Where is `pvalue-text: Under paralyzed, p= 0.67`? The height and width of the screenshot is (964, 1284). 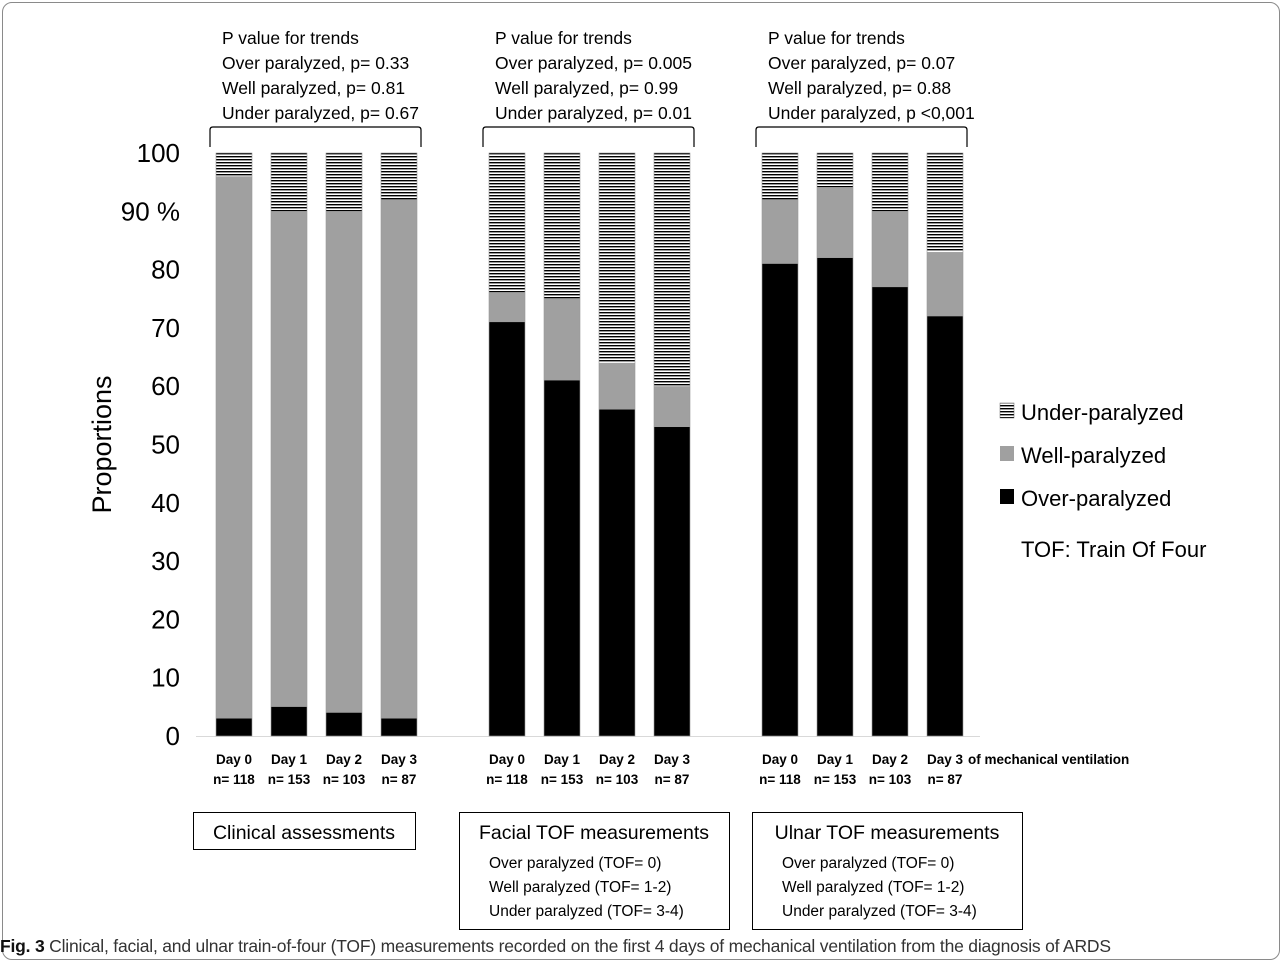
pvalue-text: Under paralyzed, p= 0.67 is located at coordinates (320, 113).